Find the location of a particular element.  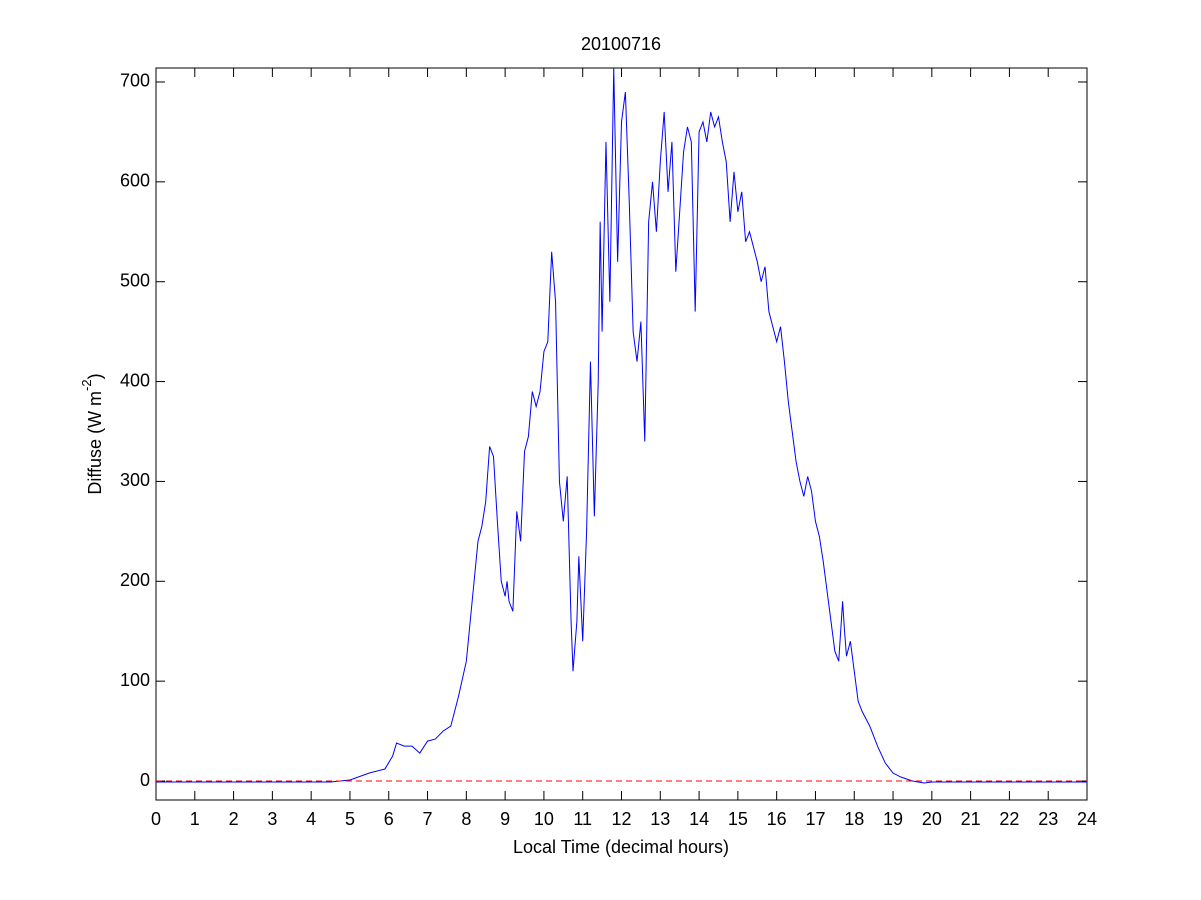

y-tick-label: 600 is located at coordinates (135, 181).